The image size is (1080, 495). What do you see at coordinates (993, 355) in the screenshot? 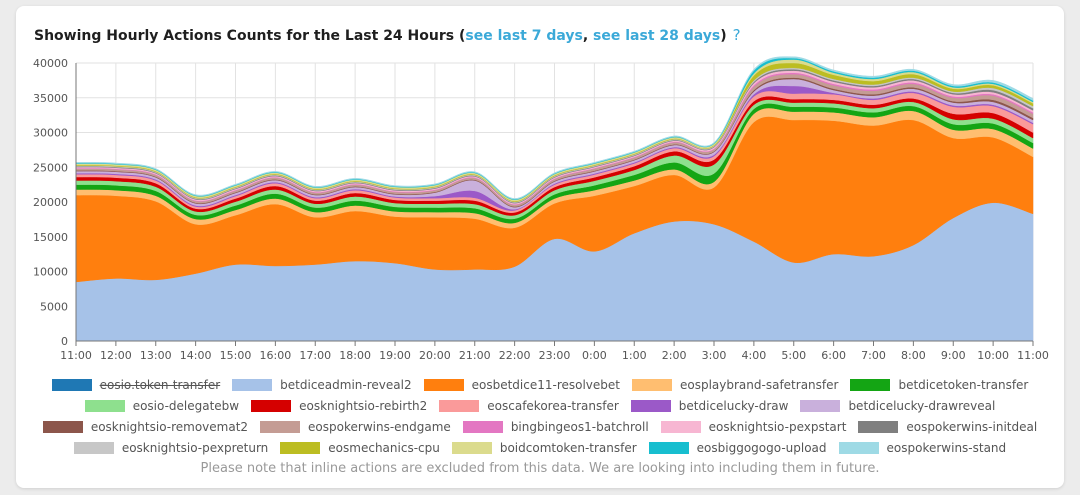
I see `x-tick-label: 10:00` at bounding box center [993, 355].